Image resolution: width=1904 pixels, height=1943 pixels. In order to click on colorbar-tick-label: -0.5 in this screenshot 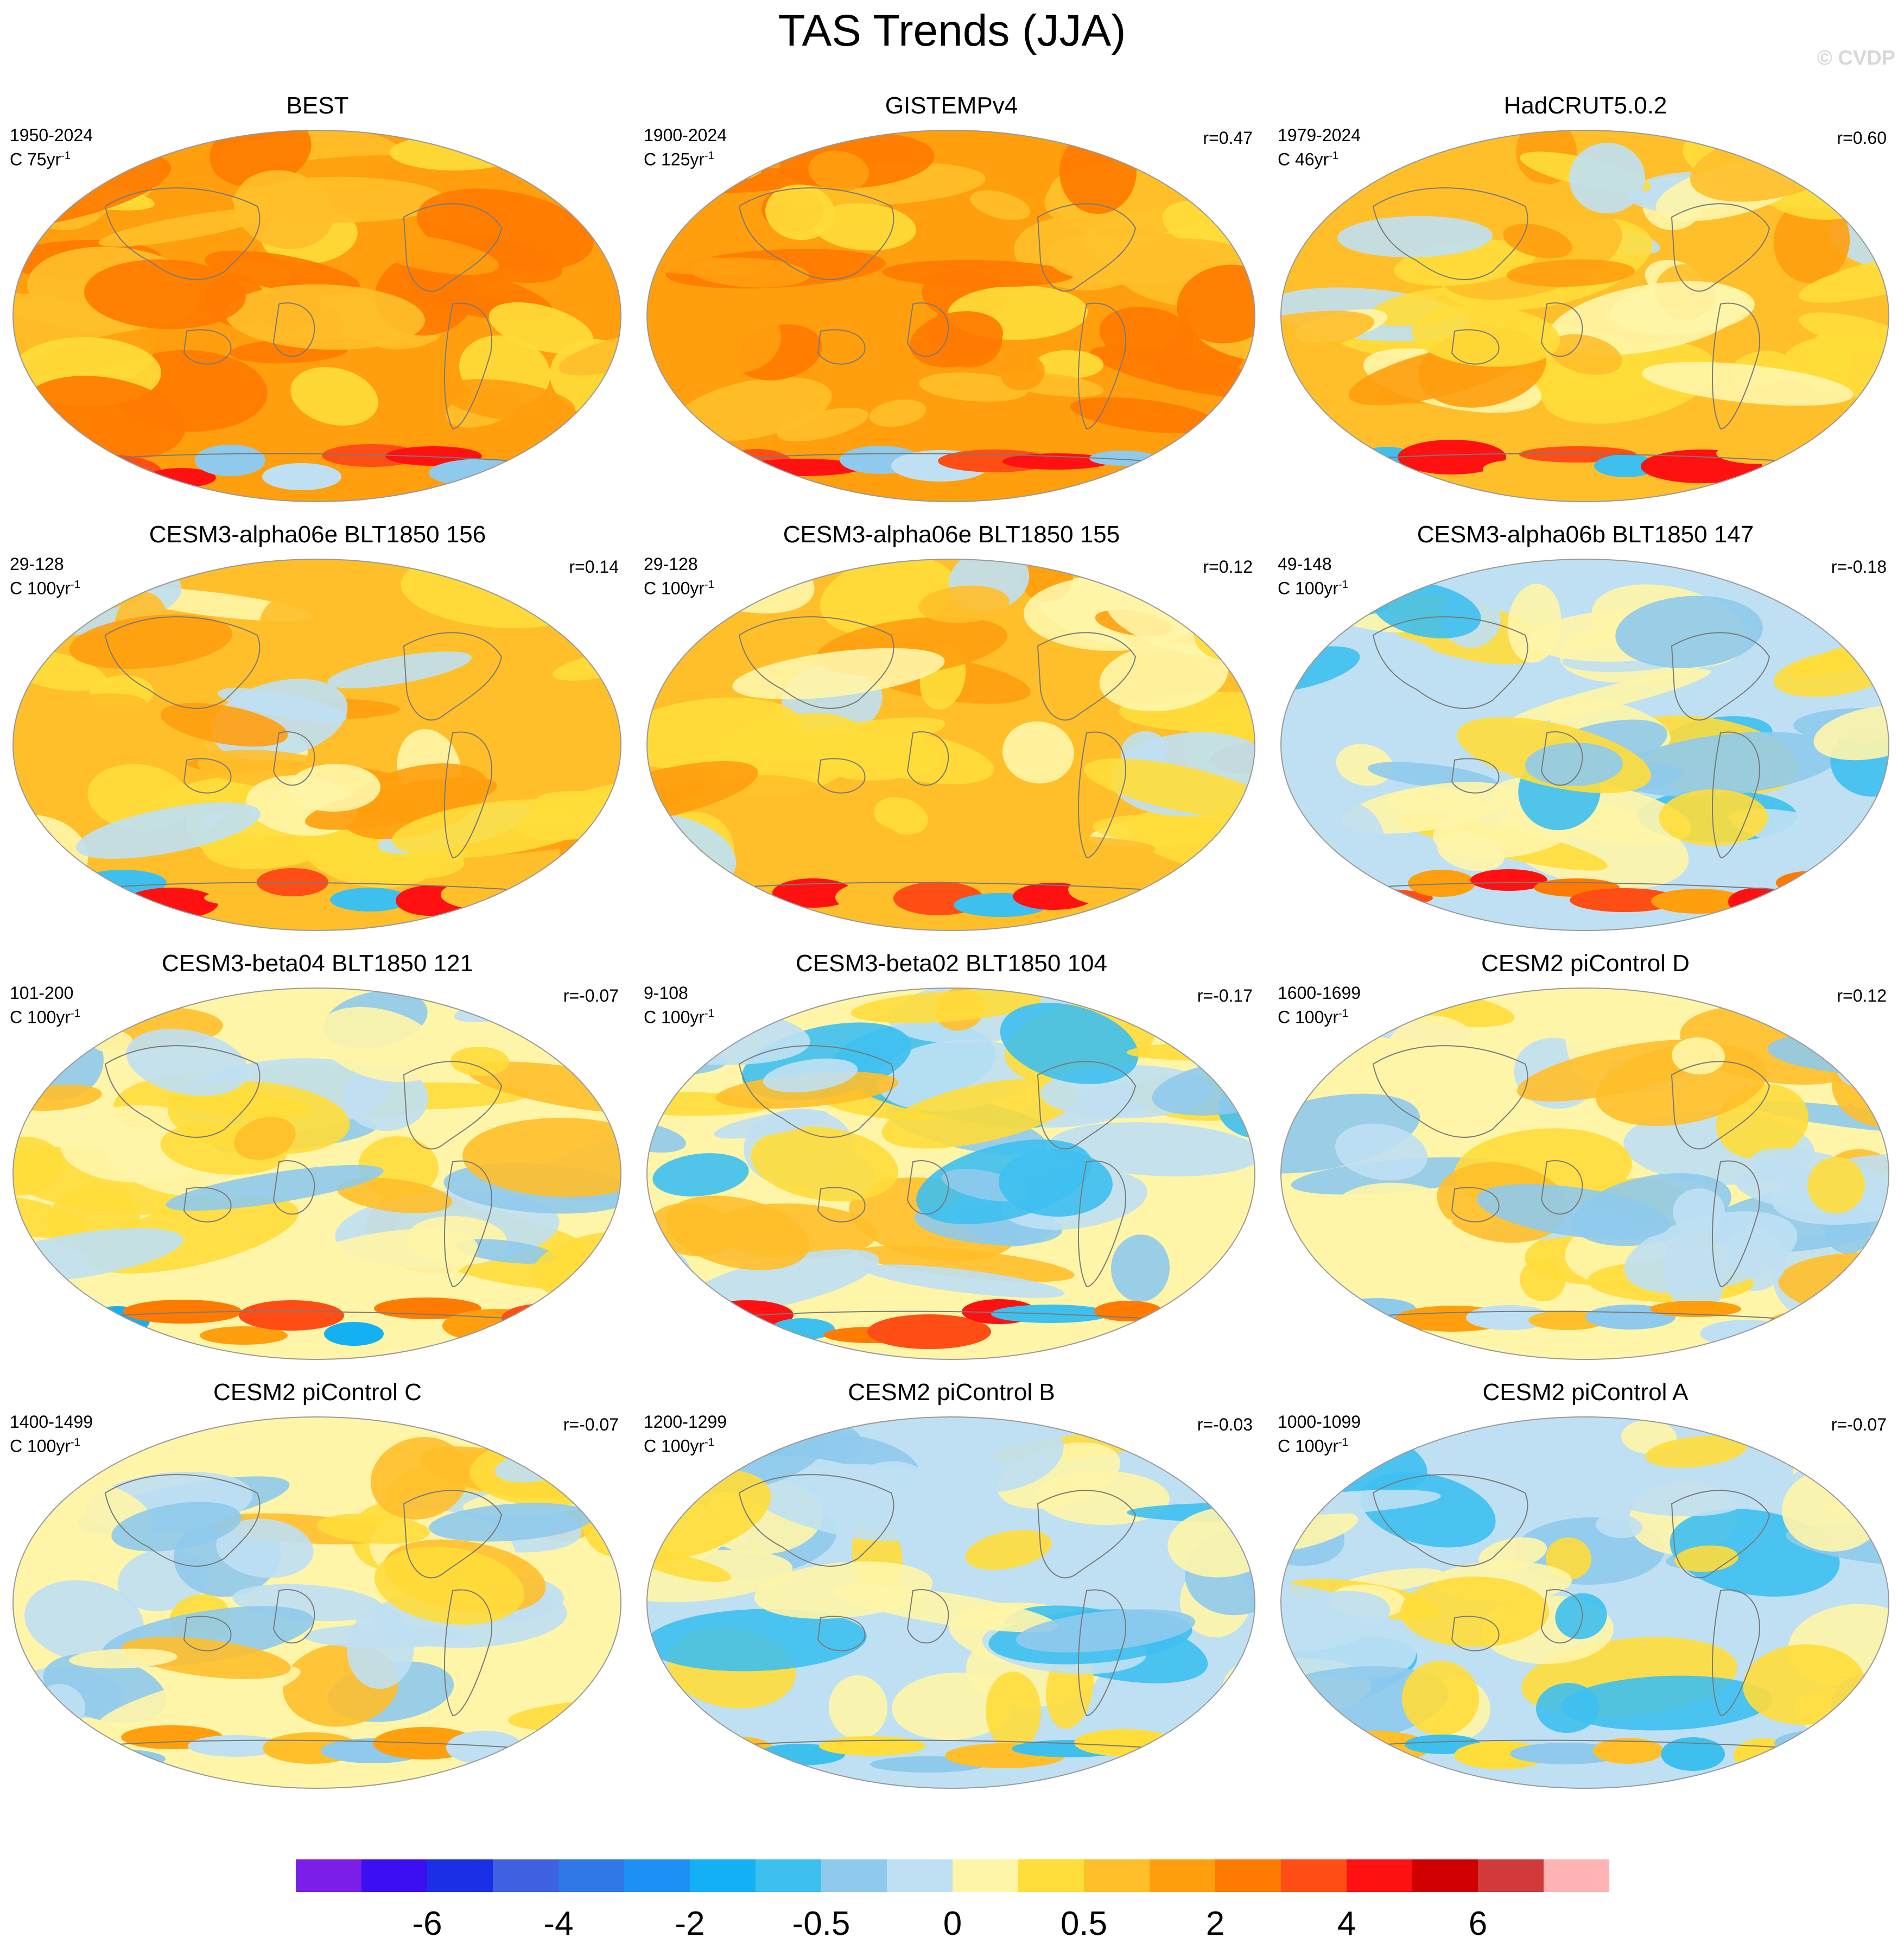, I will do `click(821, 1924)`.